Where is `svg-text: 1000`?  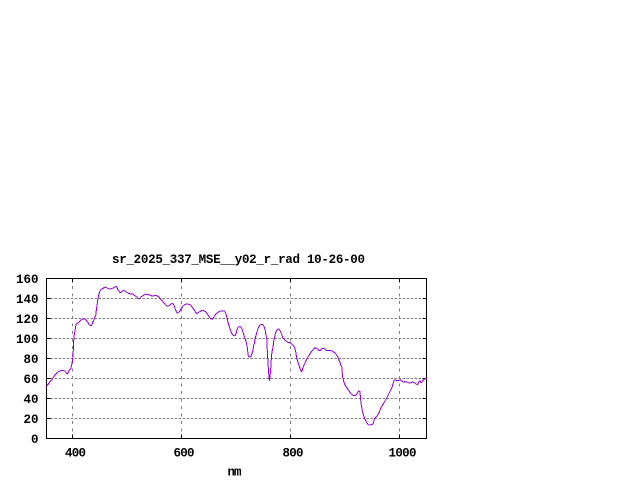
svg-text: 1000 is located at coordinates (403, 454).